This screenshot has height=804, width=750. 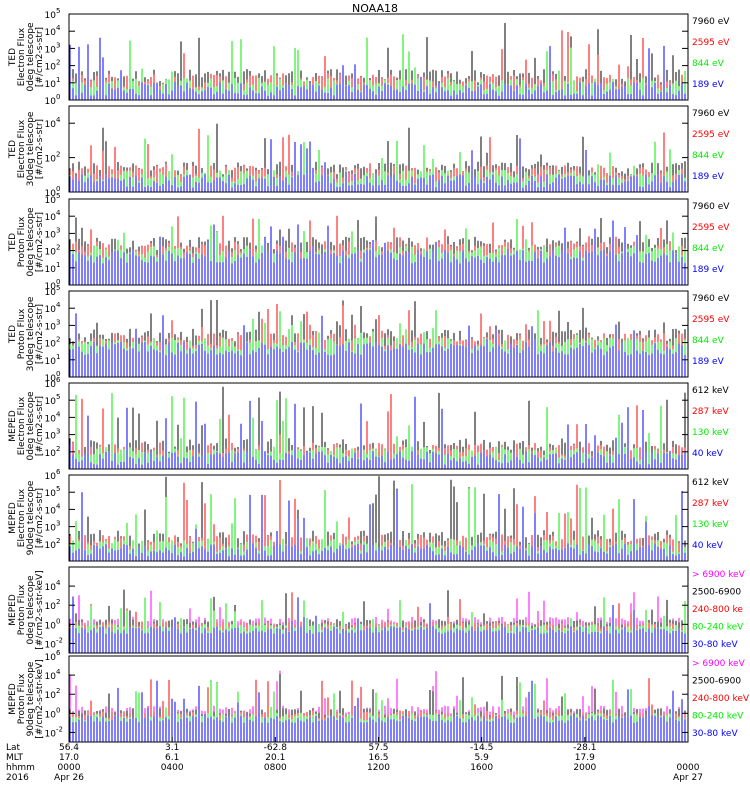 What do you see at coordinates (276, 748) in the screenshot?
I see `x-tick-label: -62.8` at bounding box center [276, 748].